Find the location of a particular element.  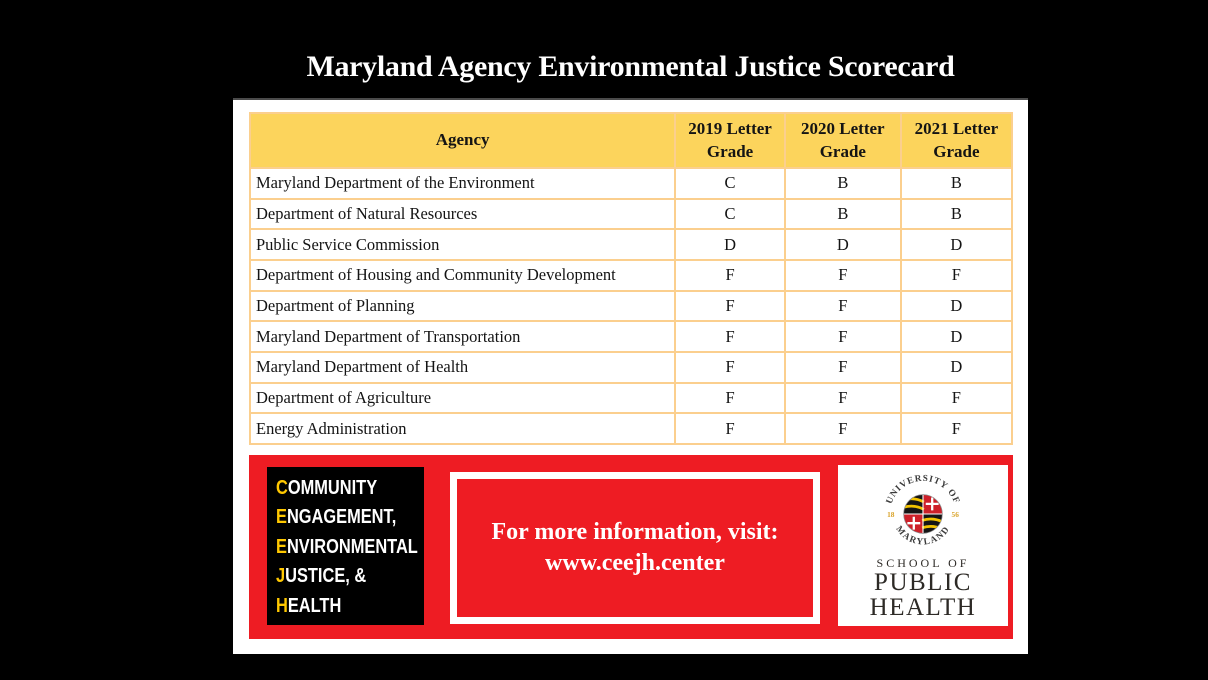

ceejh-logo-line: HEALTH is located at coordinates (309, 605).